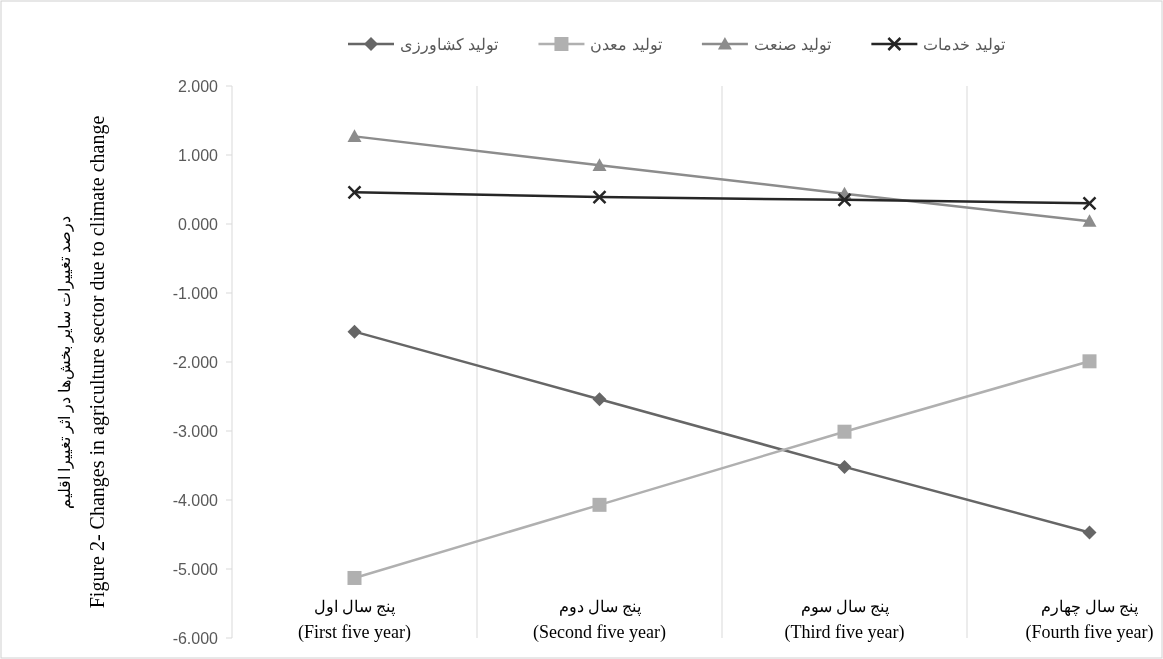  Describe the element at coordinates (195, 569) in the screenshot. I see `y-tick-label: -5.000` at that location.